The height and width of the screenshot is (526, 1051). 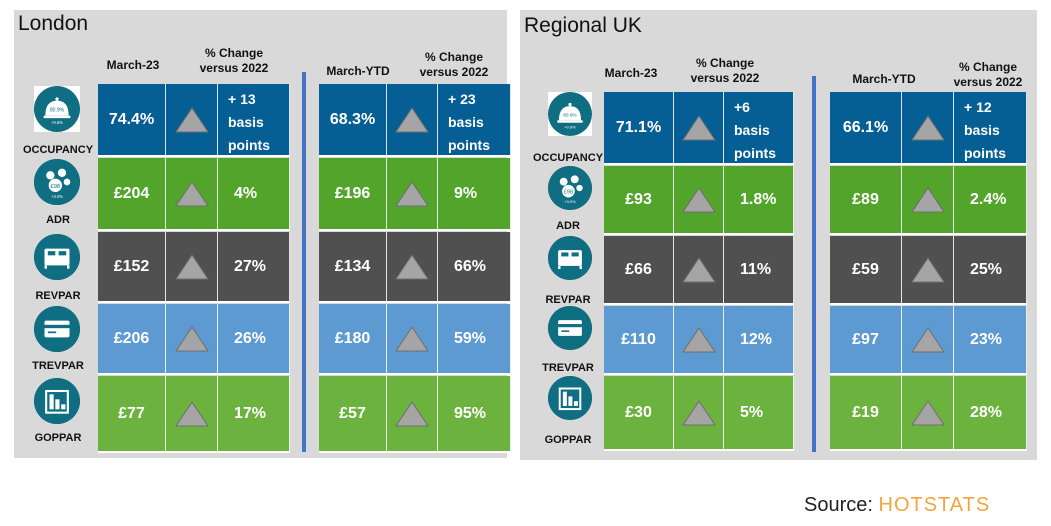 What do you see at coordinates (631, 73) in the screenshot?
I see `regional-month-header: March-23` at bounding box center [631, 73].